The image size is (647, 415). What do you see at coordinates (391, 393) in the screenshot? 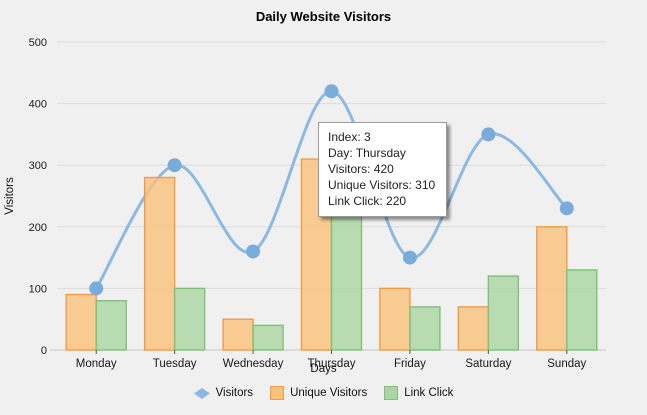
I see `link-click-swatch-icon` at bounding box center [391, 393].